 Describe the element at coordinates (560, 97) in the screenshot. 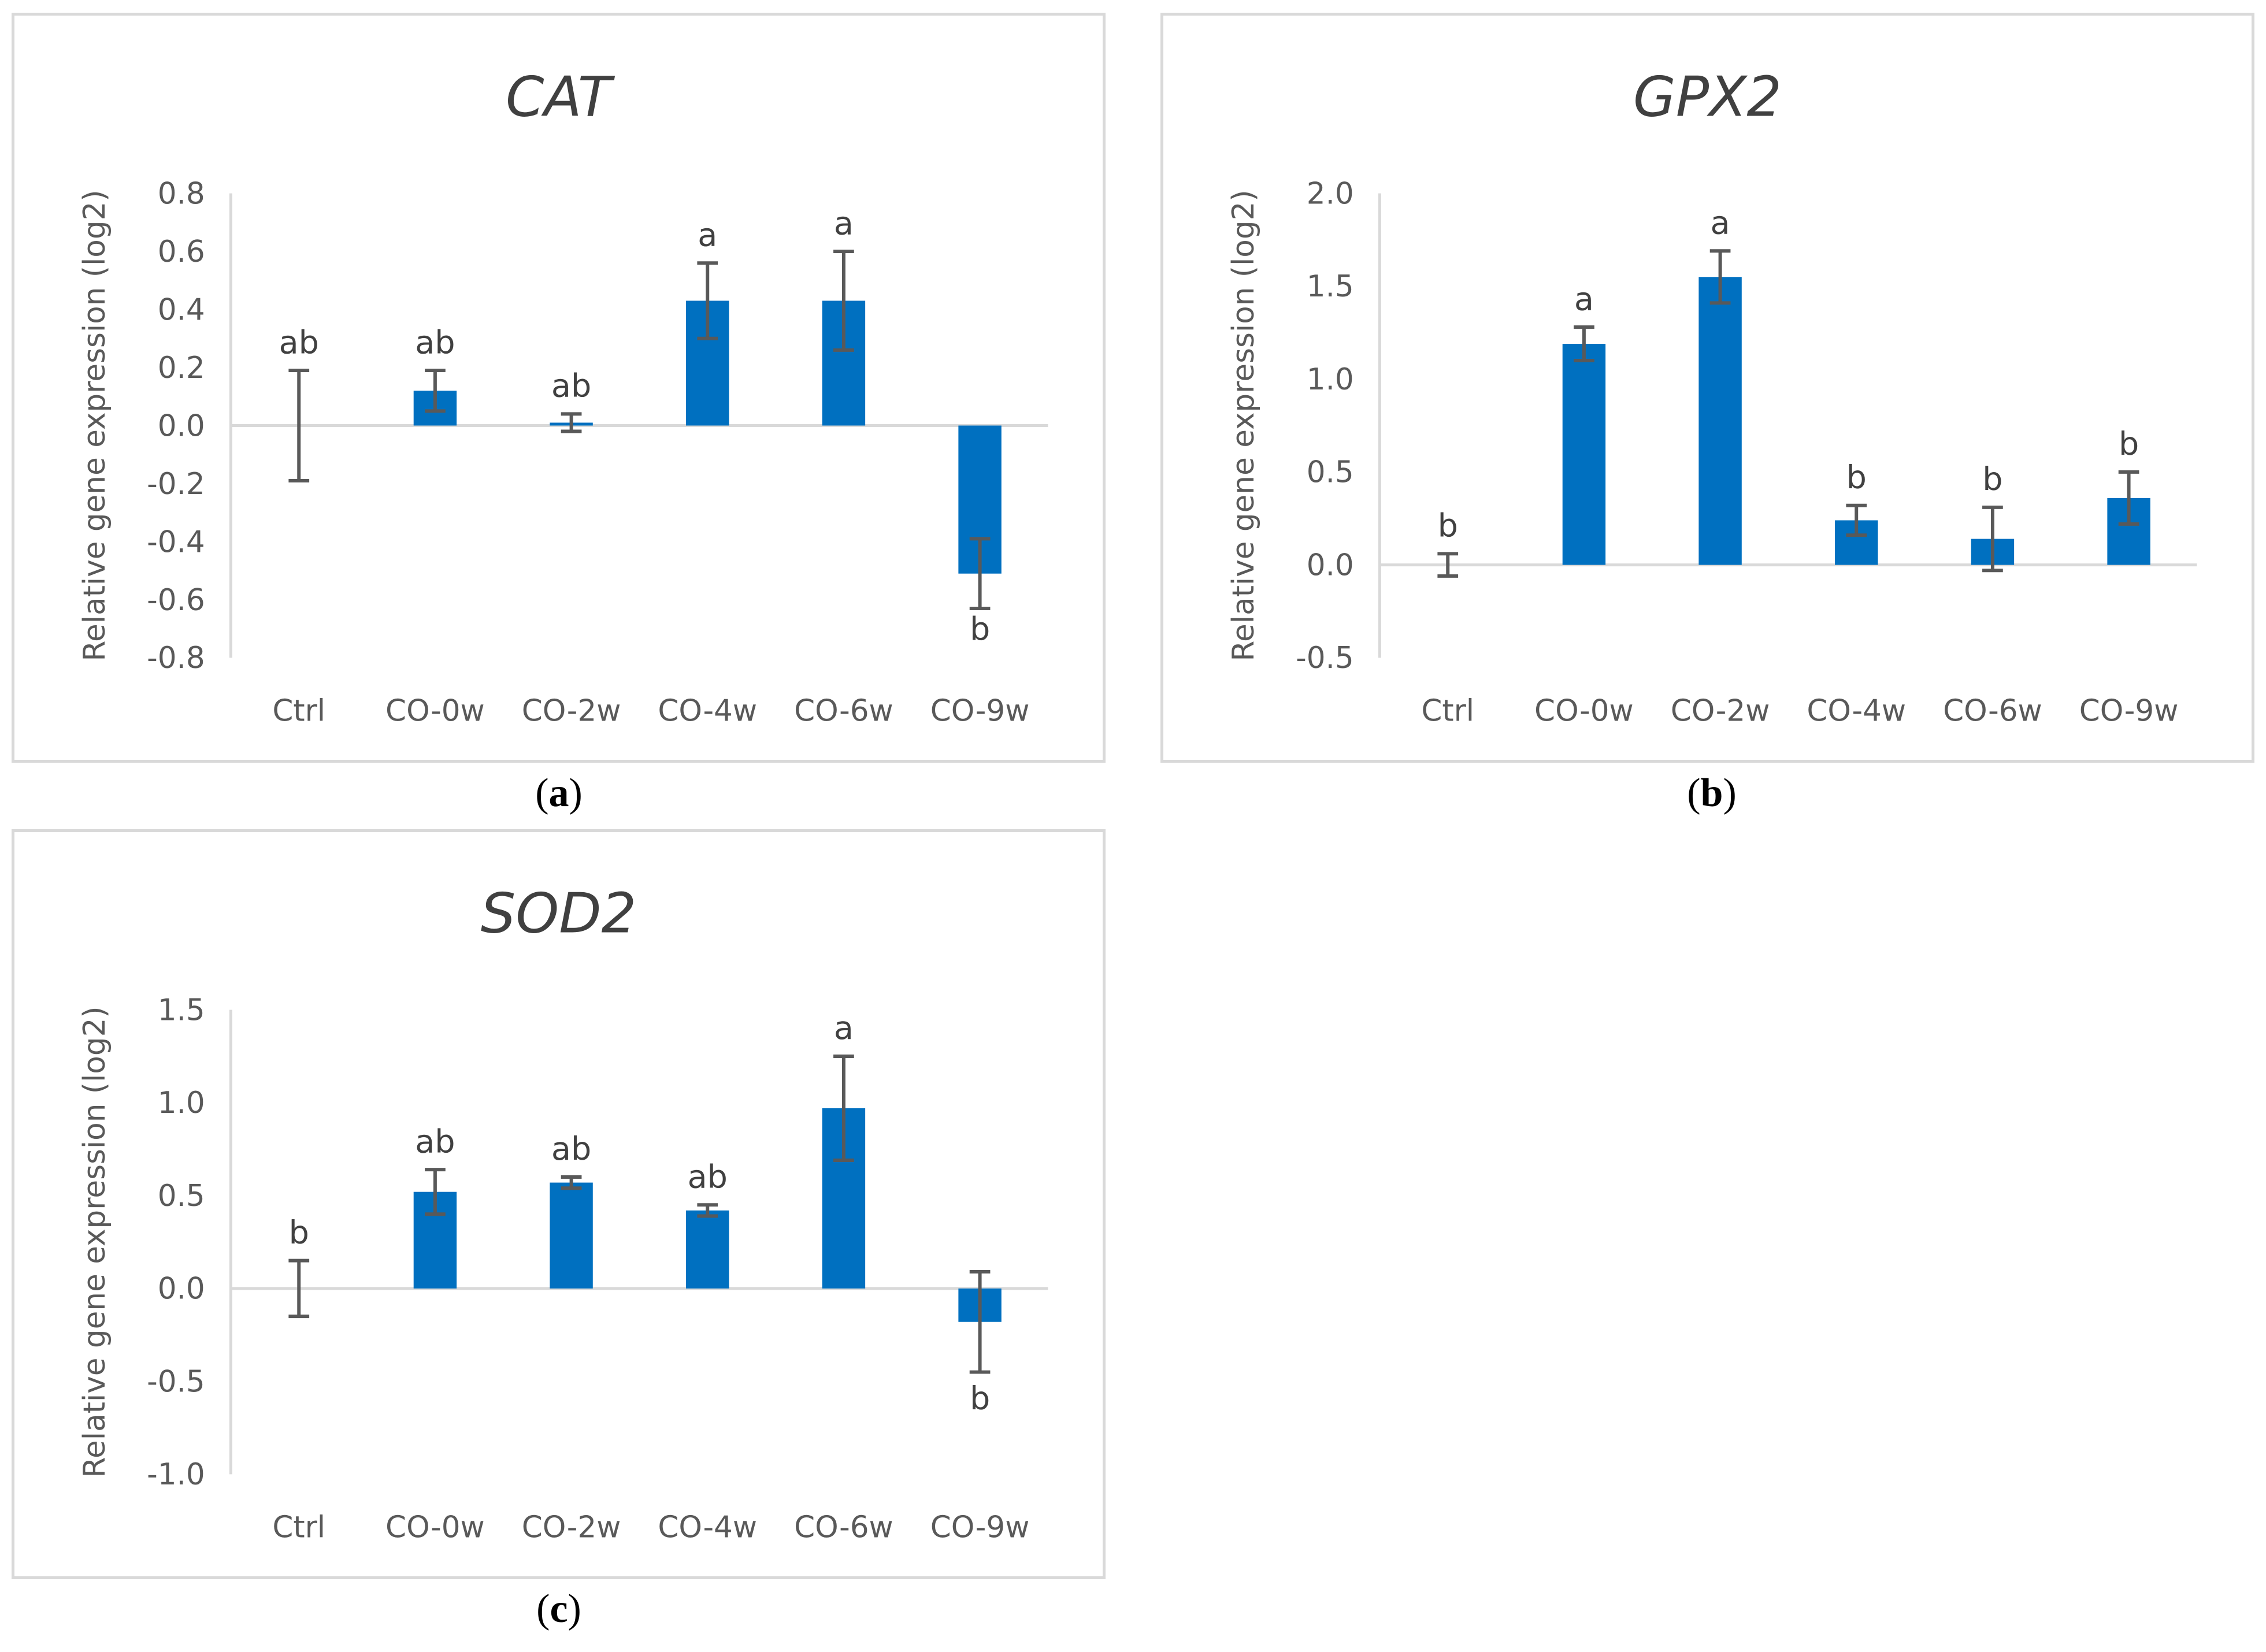

I see `chart-title: CAT` at that location.